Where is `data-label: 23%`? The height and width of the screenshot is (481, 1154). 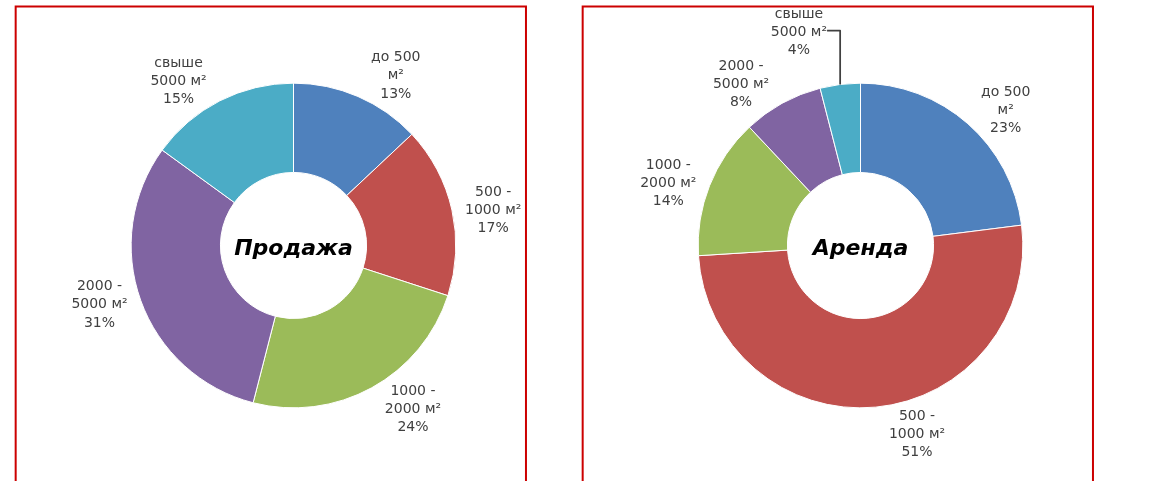
data-label: 23% is located at coordinates (1006, 127).